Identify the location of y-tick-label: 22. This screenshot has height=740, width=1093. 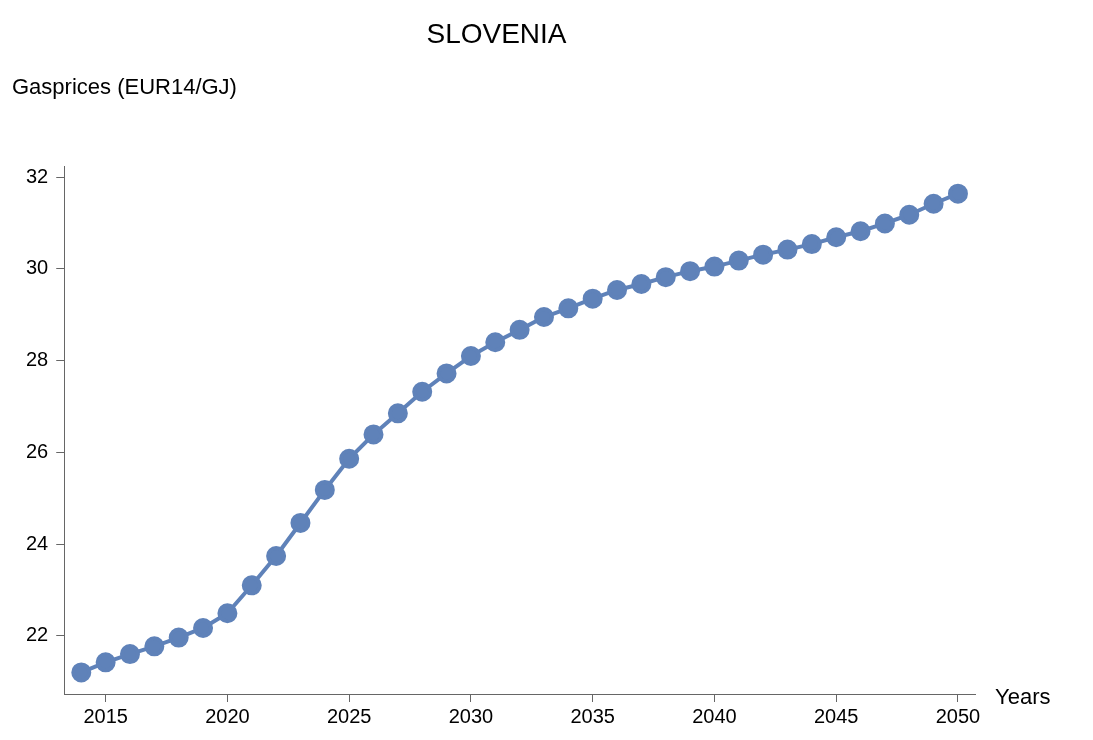
(37, 634).